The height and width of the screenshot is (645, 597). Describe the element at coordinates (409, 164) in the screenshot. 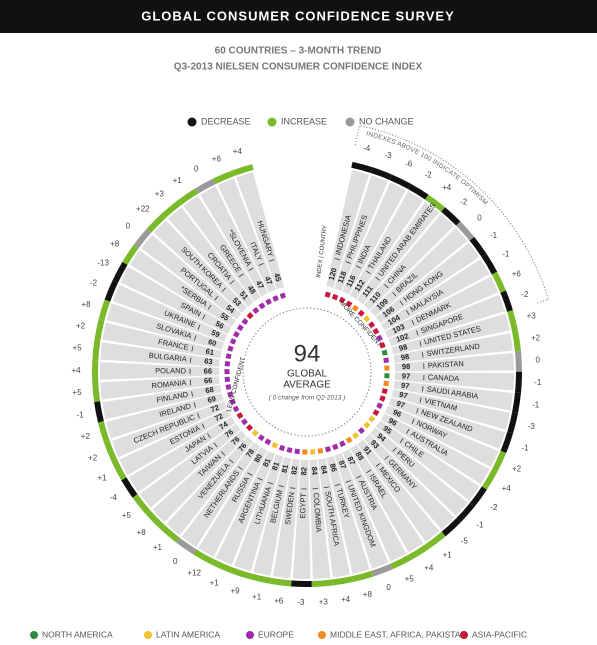

I see `change-label: -6` at that location.